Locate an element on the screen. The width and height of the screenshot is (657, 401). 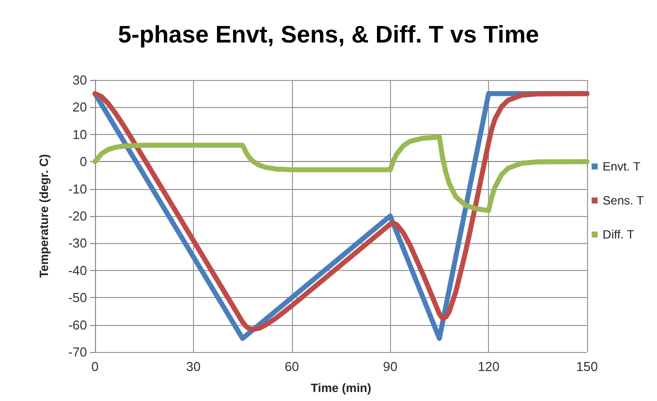
y-tick-label: -30 is located at coordinates (77, 243).